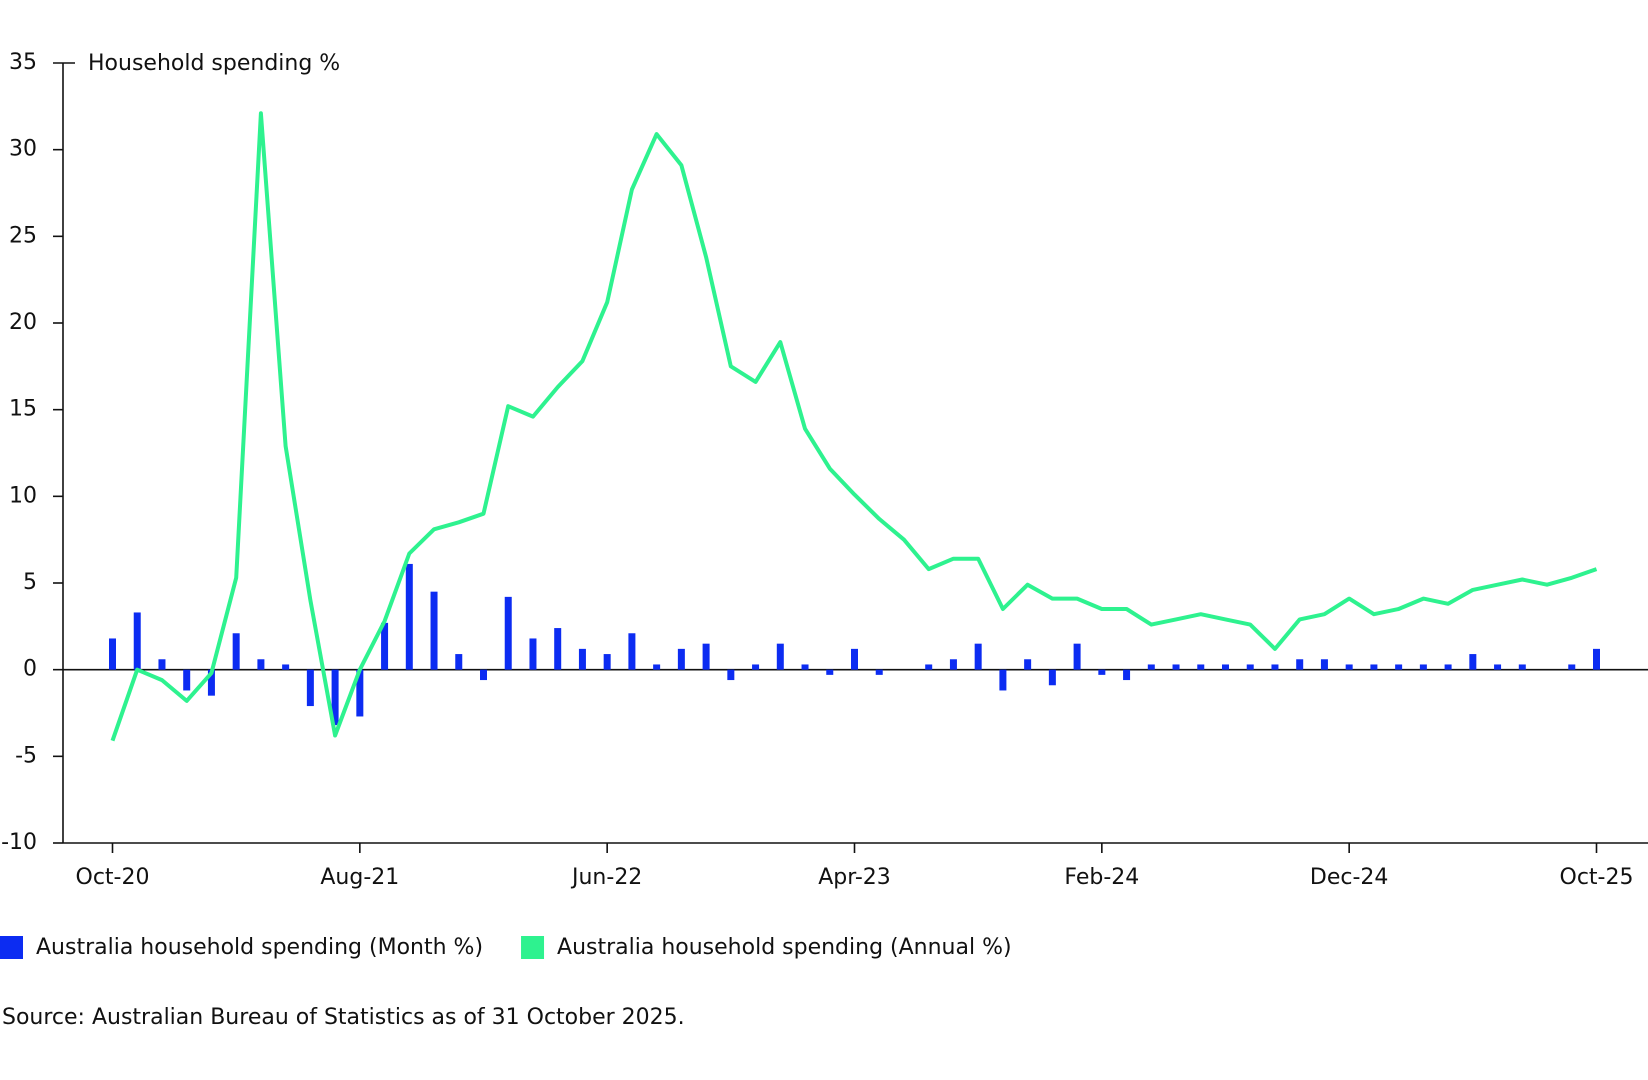 The height and width of the screenshot is (1080, 1648). What do you see at coordinates (214, 63) in the screenshot?
I see `y-axis-title: Household spending %` at bounding box center [214, 63].